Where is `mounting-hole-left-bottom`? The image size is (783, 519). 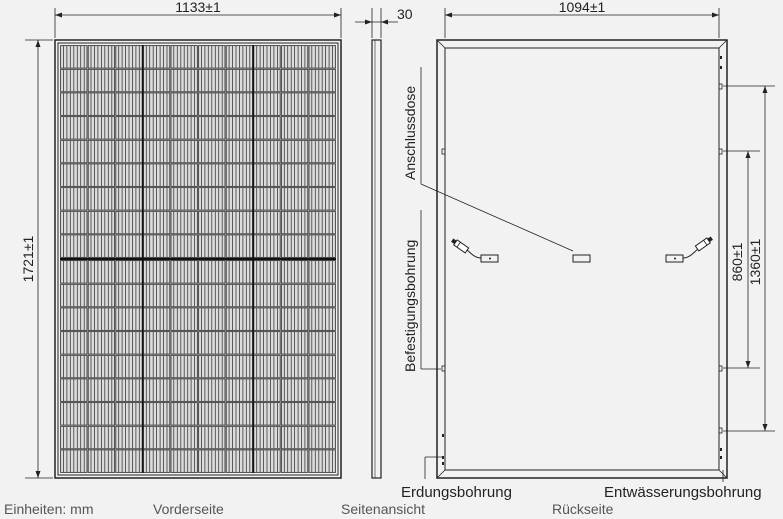
mounting-hole-left-bottom is located at coordinates (443, 368).